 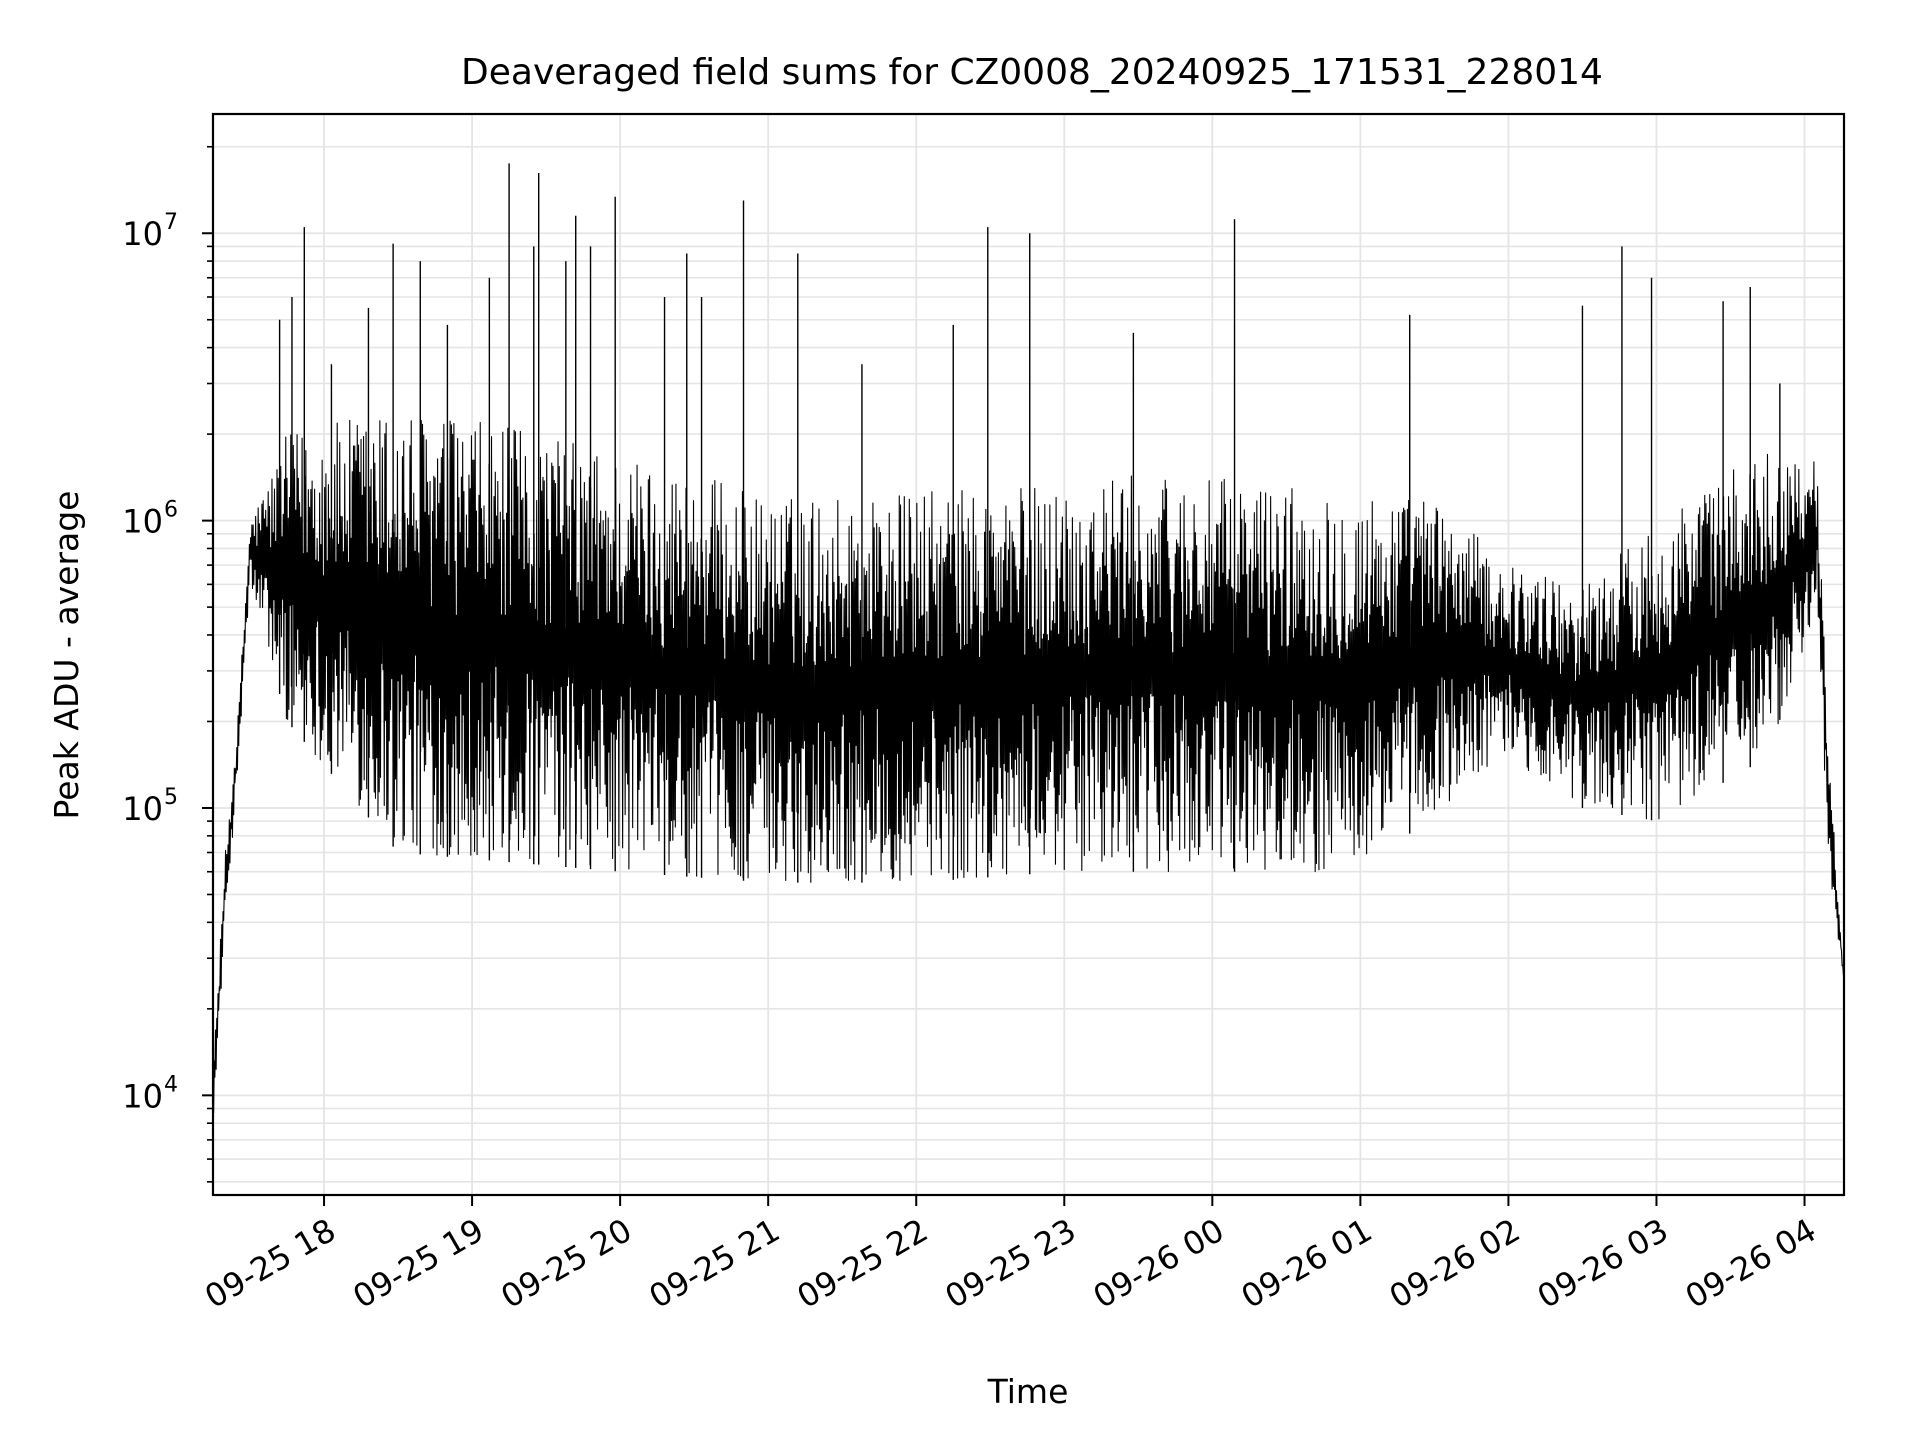 What do you see at coordinates (171, 222) in the screenshot?
I see `y-tick-exponent: 7` at bounding box center [171, 222].